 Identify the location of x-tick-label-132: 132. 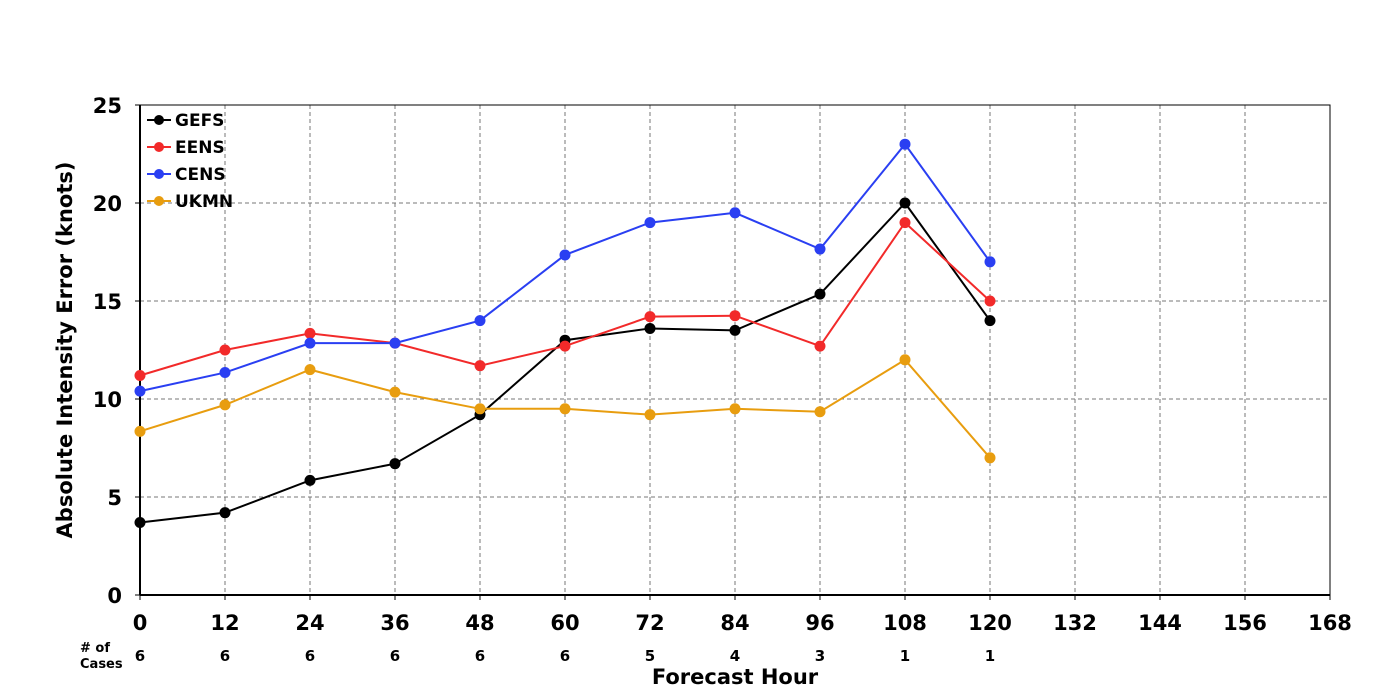
(1075, 623).